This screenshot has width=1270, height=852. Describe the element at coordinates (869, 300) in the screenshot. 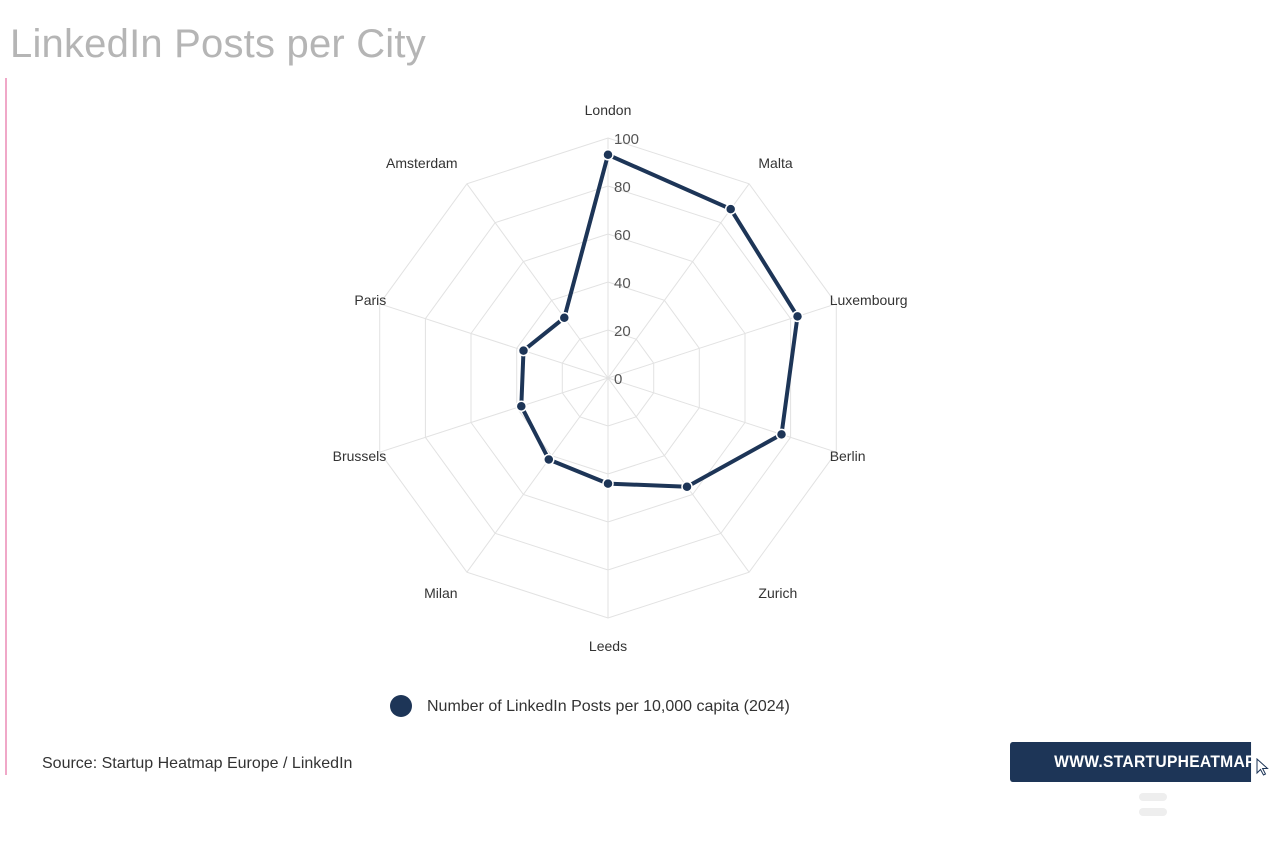

I see `category-label: Luxembourg` at that location.